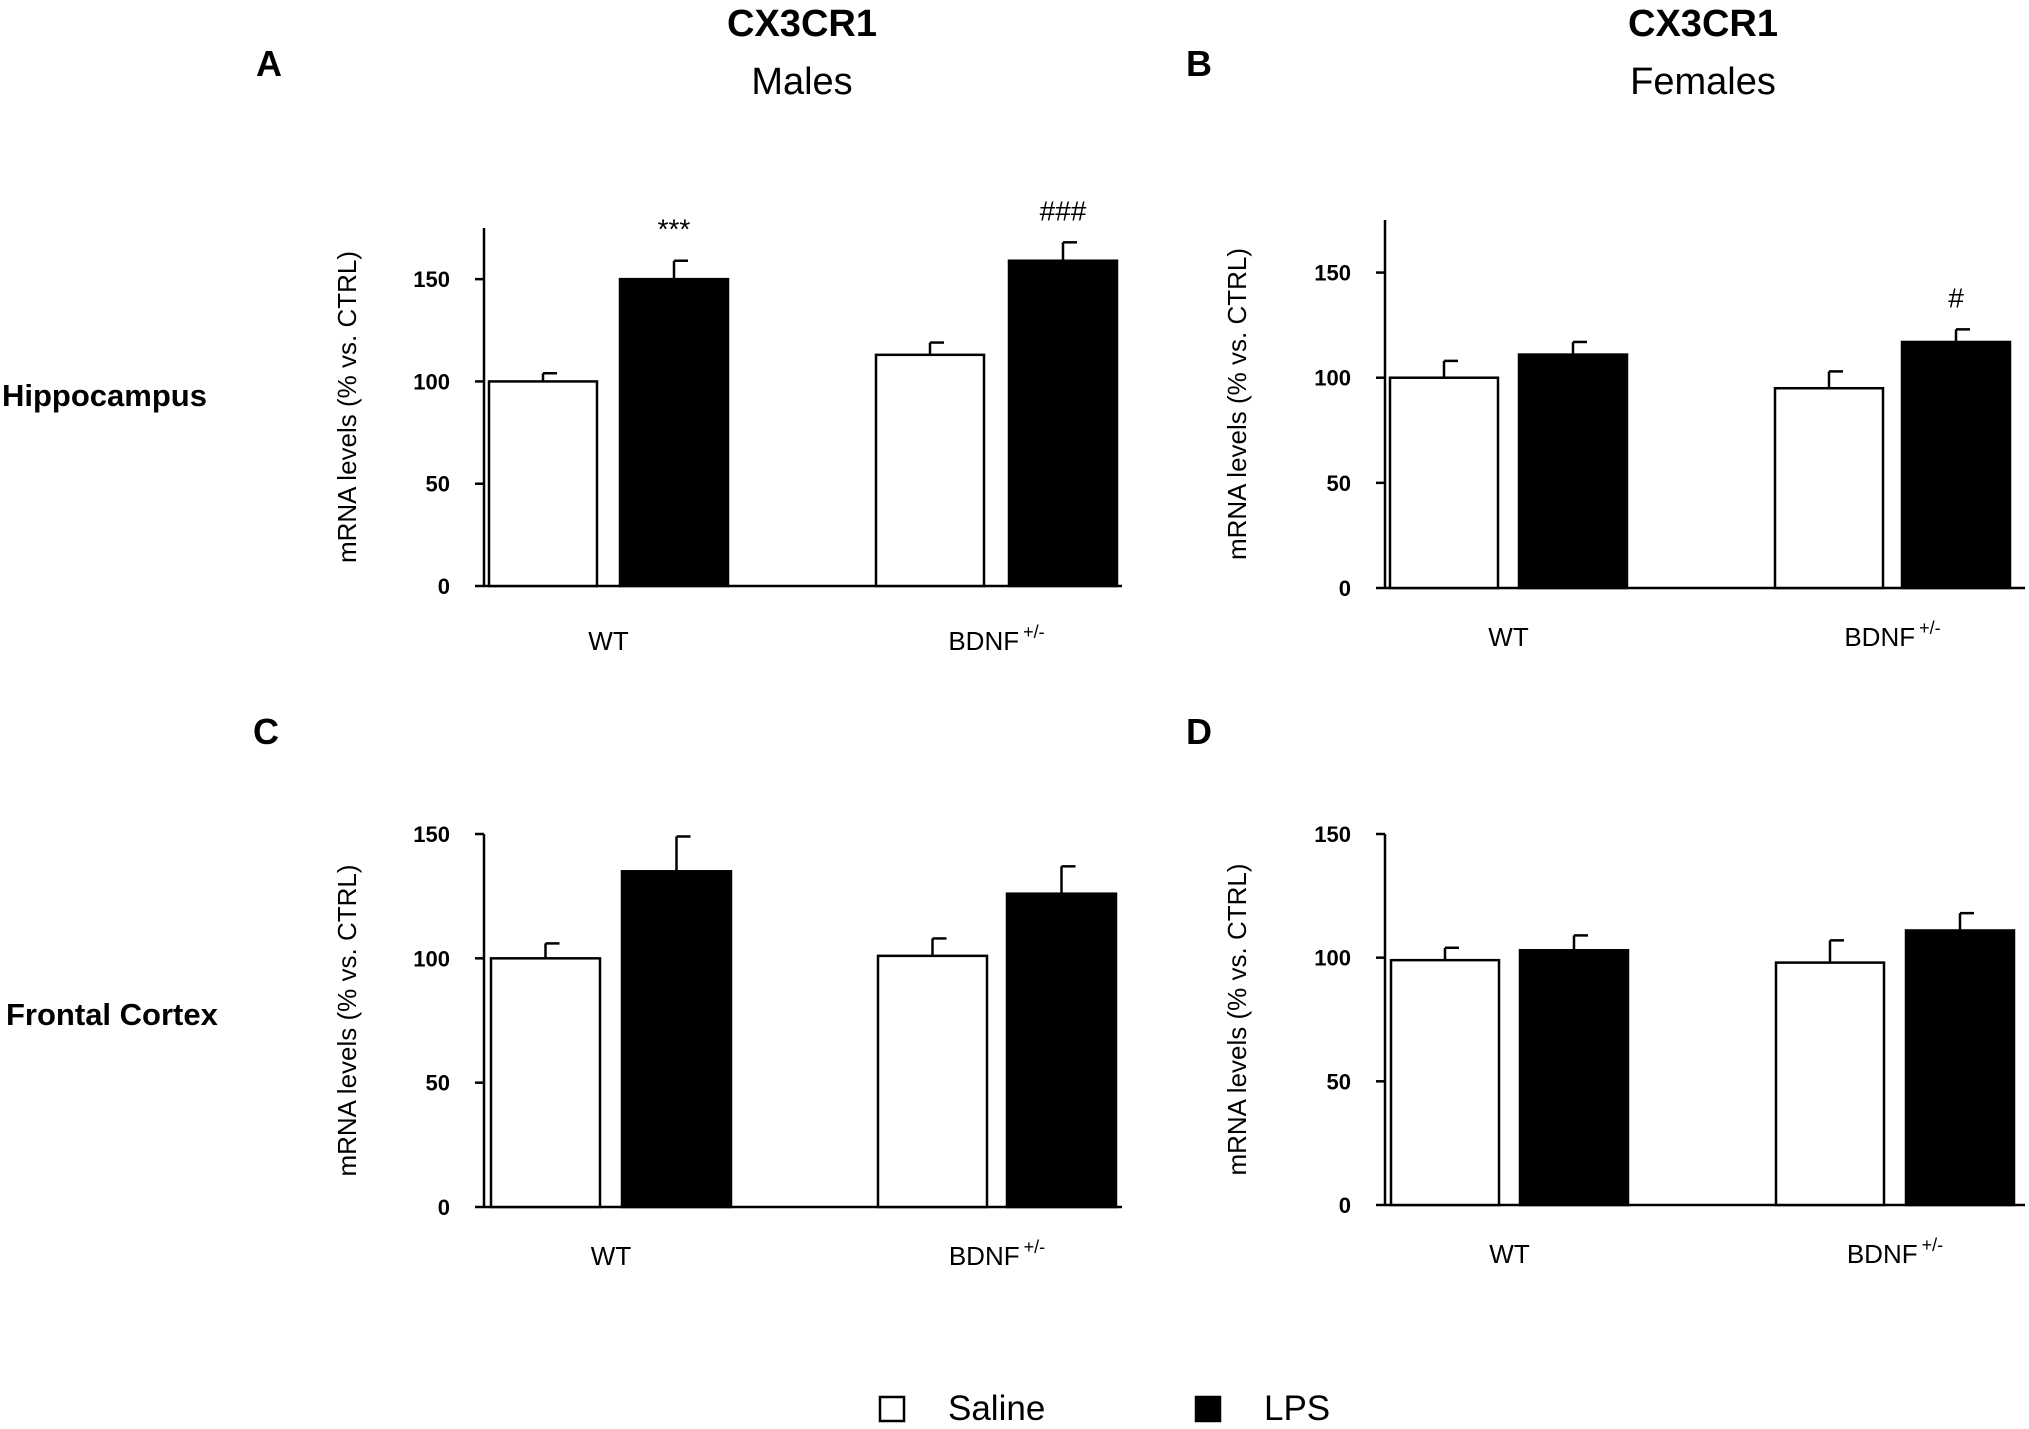 Image resolution: width=2029 pixels, height=1429 pixels. What do you see at coordinates (431, 381) in the screenshot?
I see `y-tick-label-a: 100` at bounding box center [431, 381].